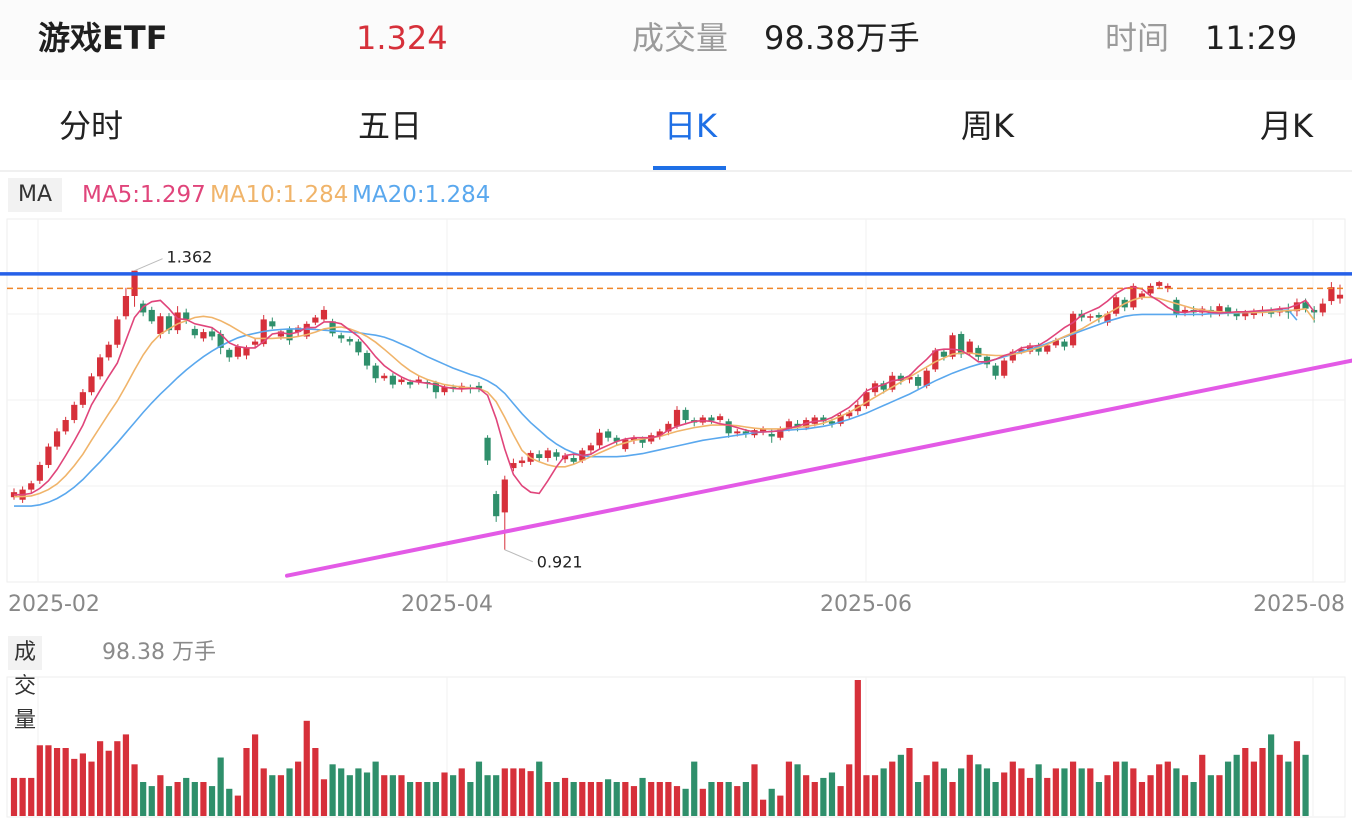 This screenshot has width=1352, height=826. What do you see at coordinates (1286, 126) in the screenshot?
I see `tab-monthly-k: 月K` at bounding box center [1286, 126].